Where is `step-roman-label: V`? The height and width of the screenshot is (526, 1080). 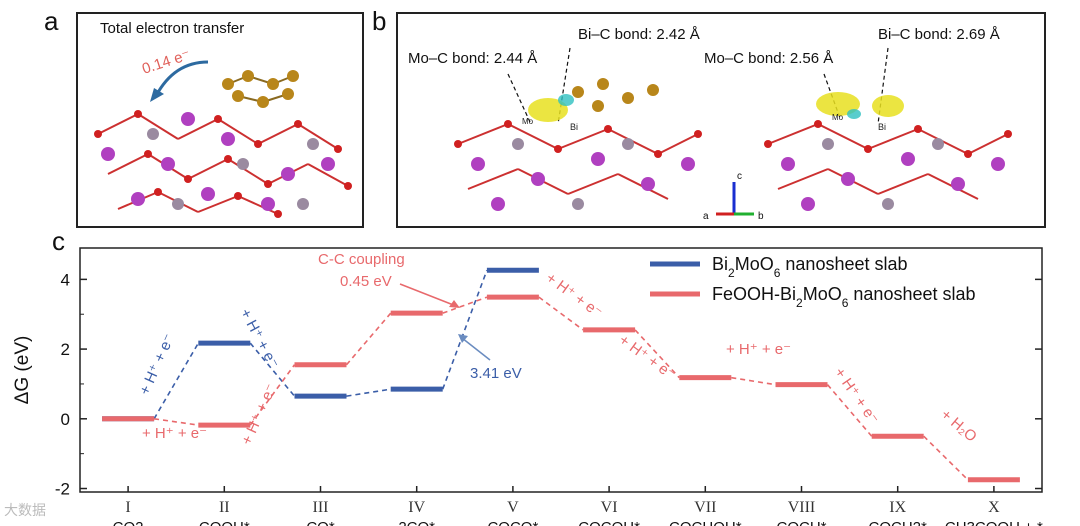 step-roman-label: V is located at coordinates (513, 507).